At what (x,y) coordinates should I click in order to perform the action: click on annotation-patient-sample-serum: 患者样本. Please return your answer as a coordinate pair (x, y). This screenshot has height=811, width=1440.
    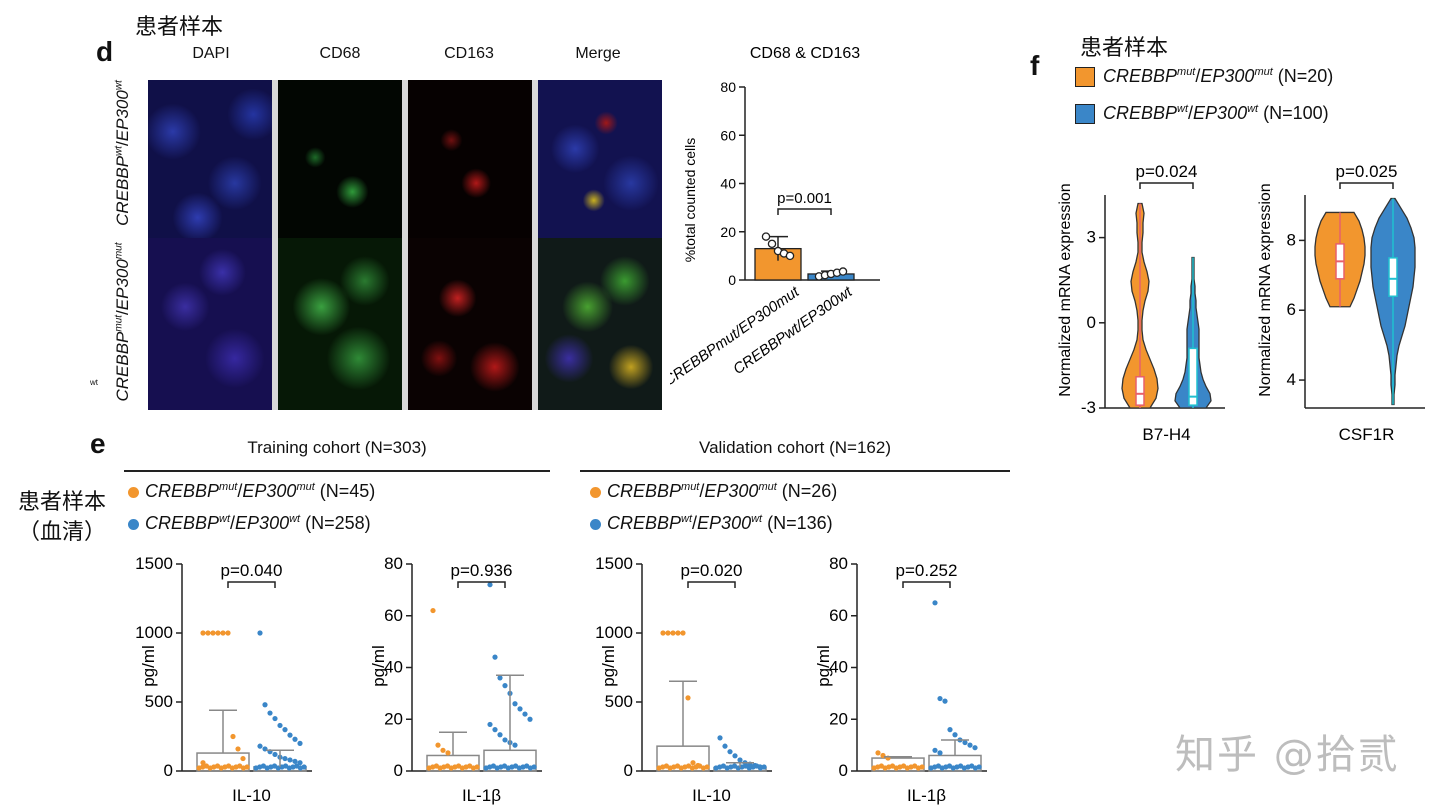
    Looking at the image, I should click on (62, 502).